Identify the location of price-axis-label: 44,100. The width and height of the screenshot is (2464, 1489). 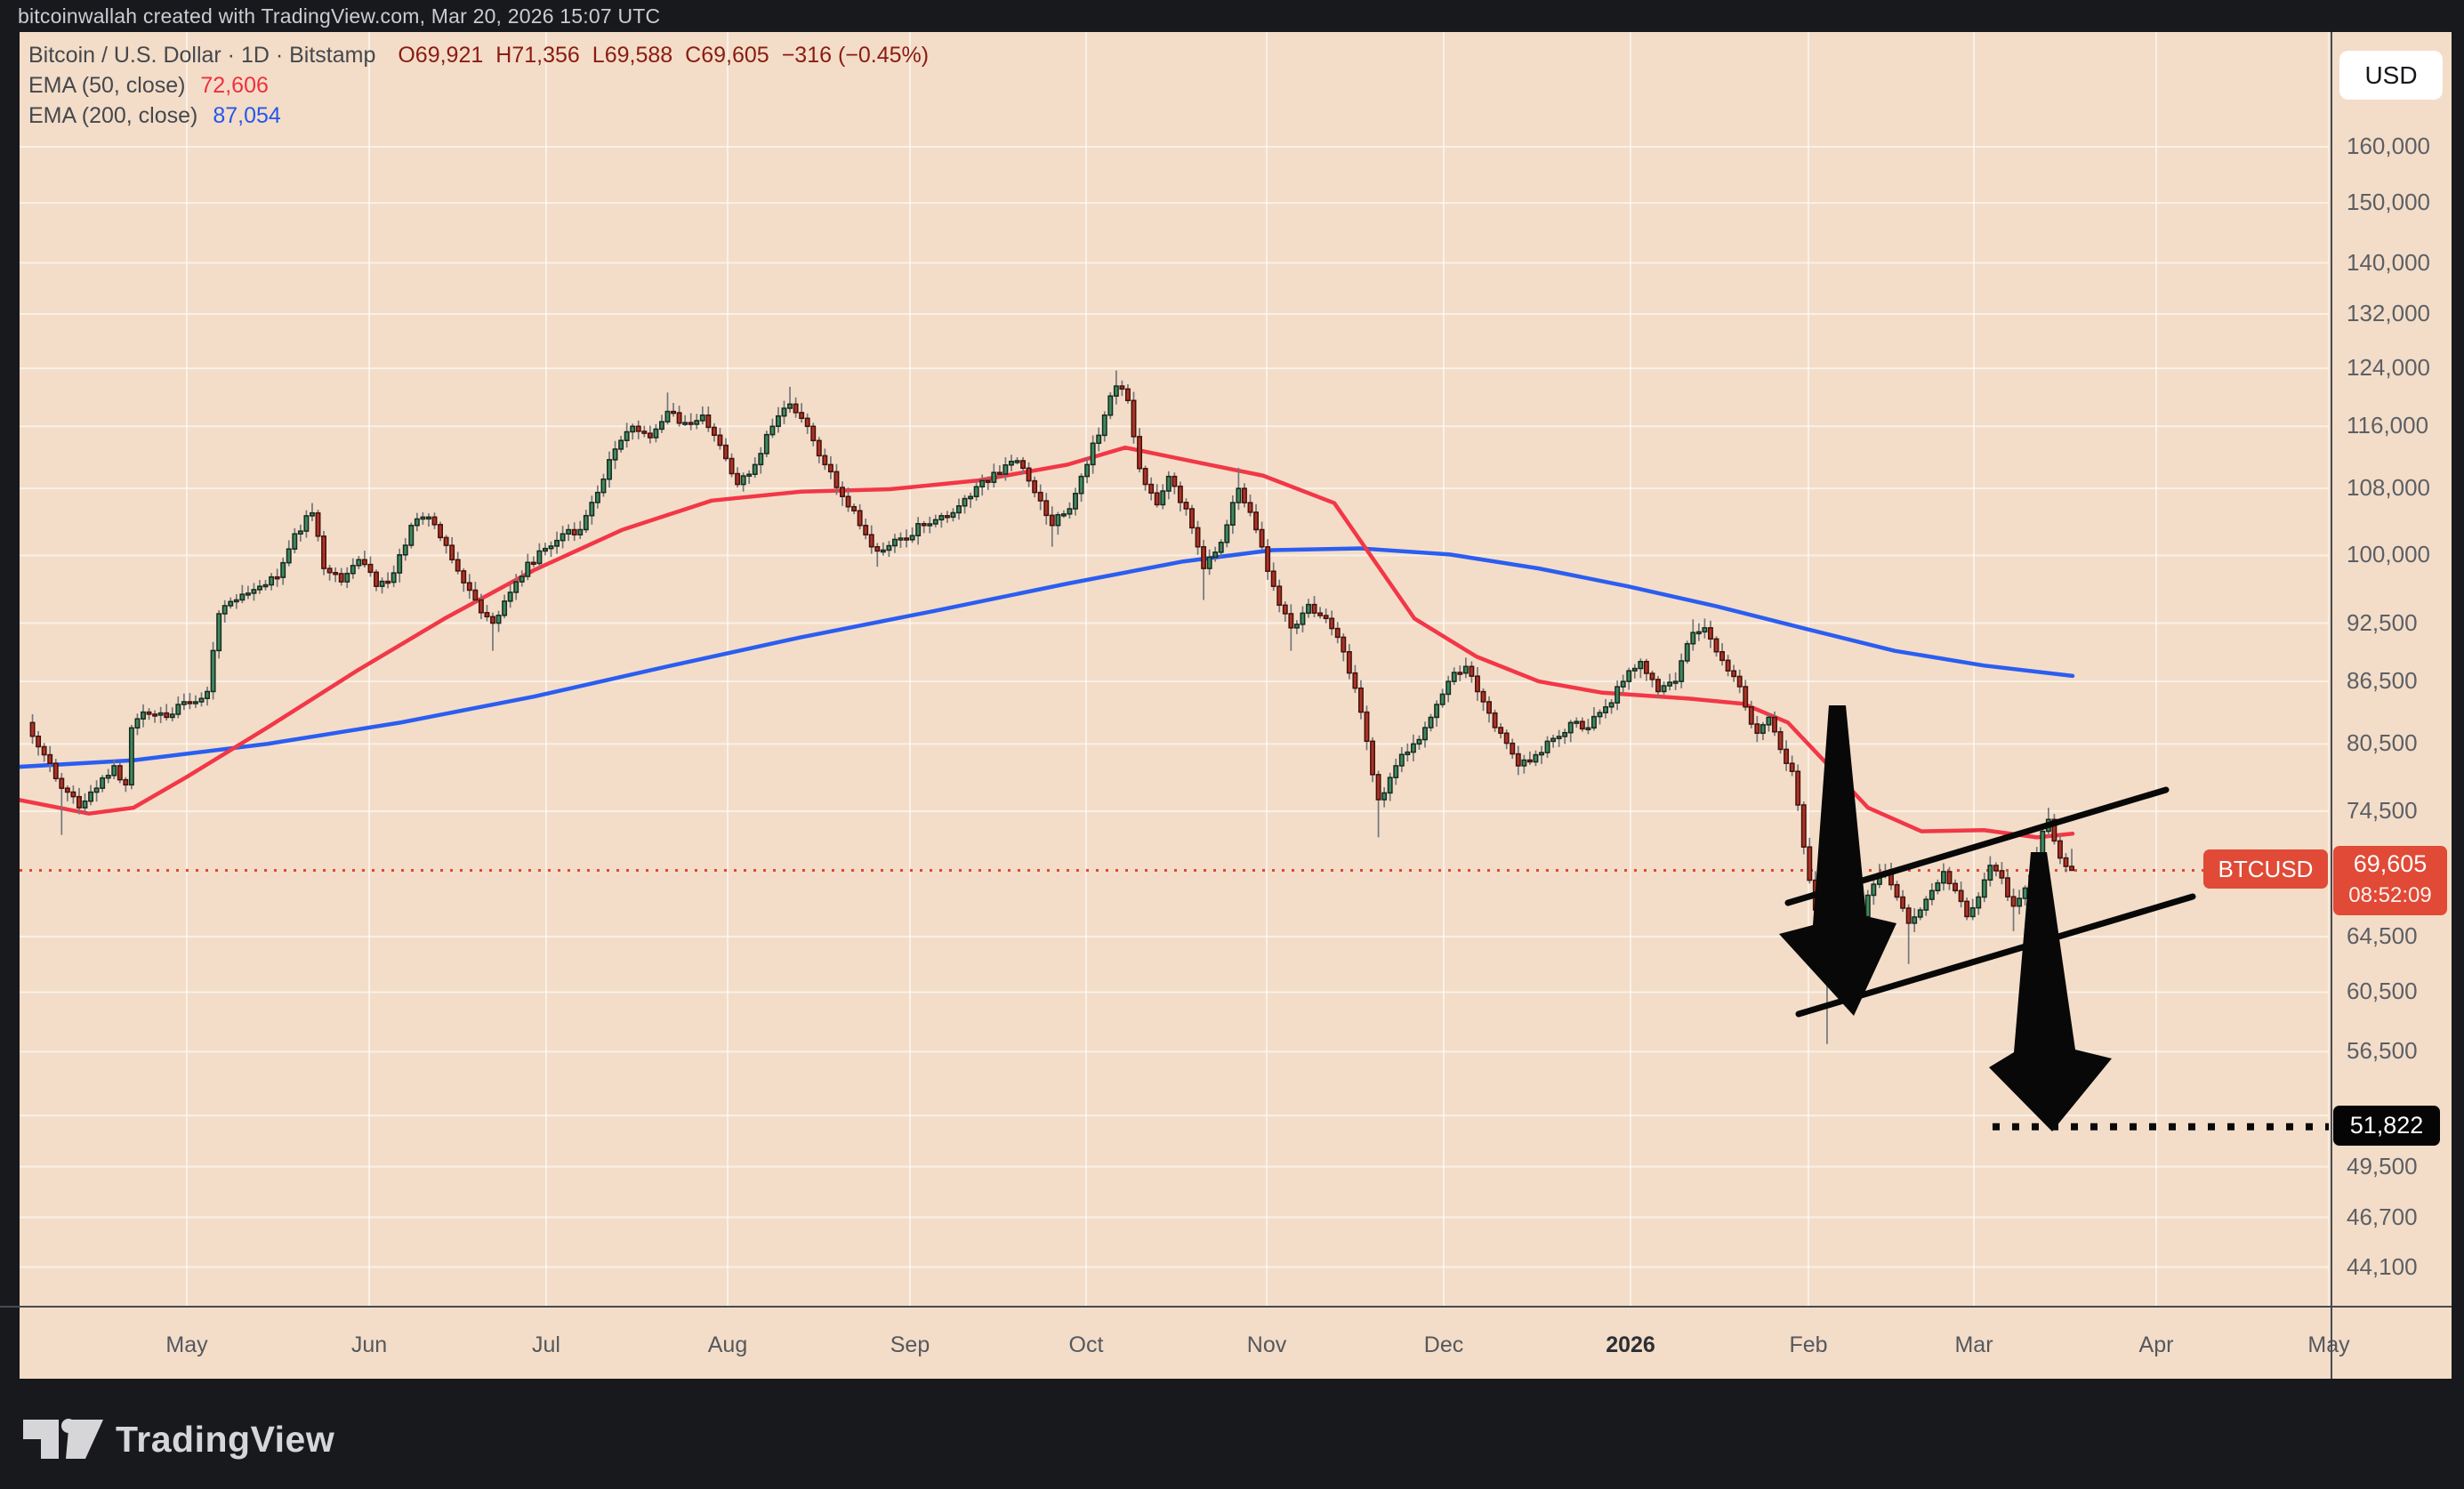
(2382, 1266).